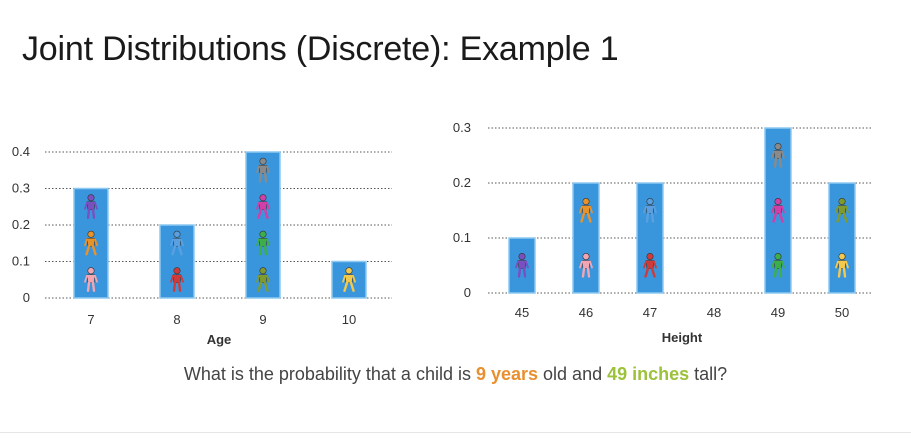  I want to click on x-tick-label: 49, so click(778, 312).